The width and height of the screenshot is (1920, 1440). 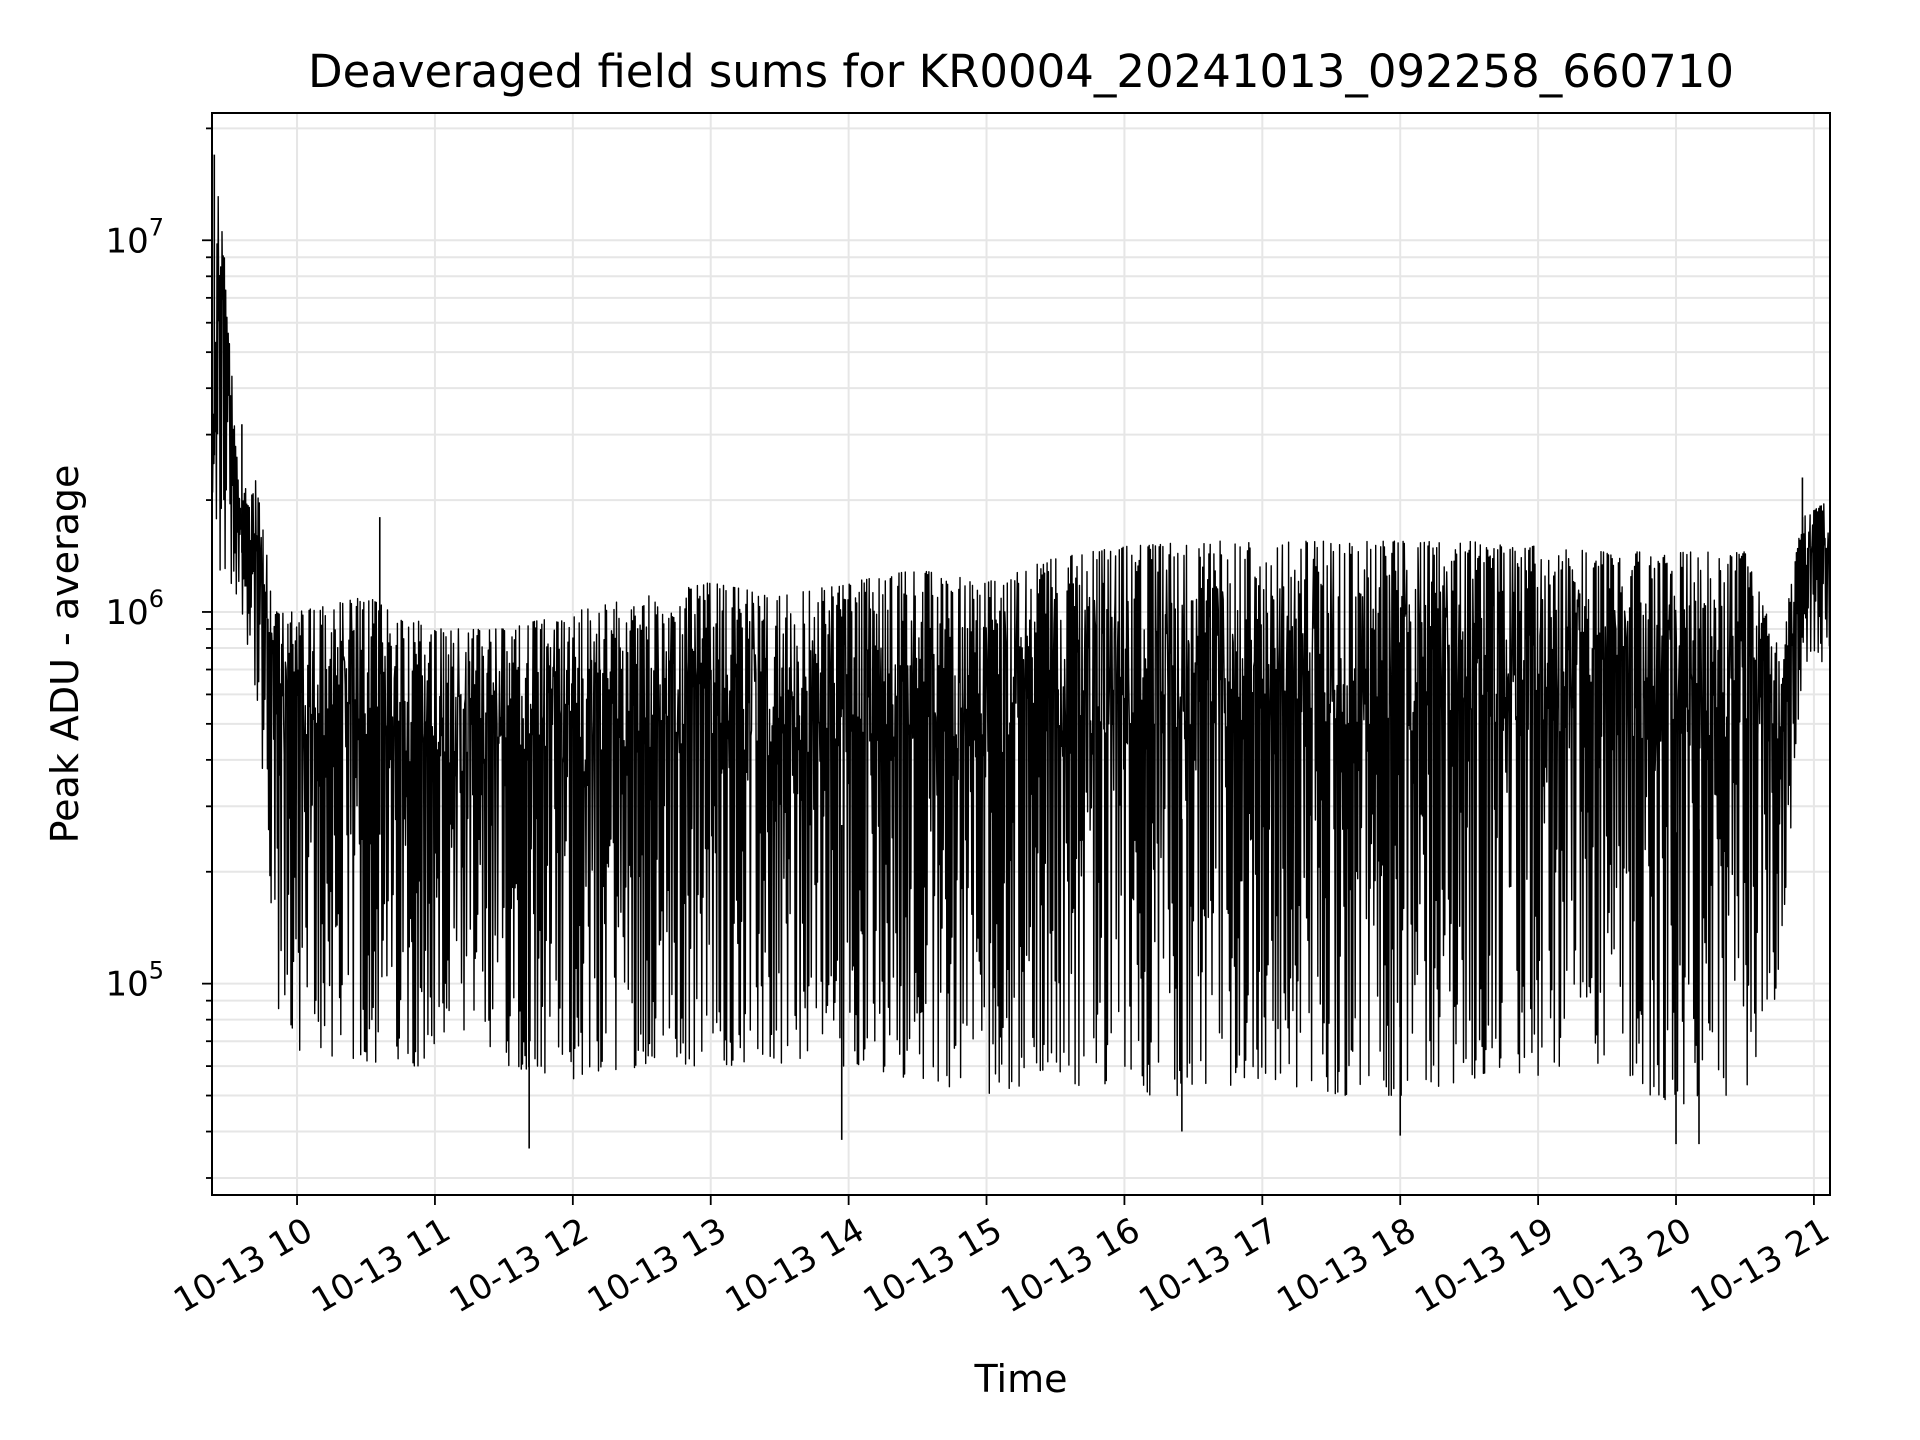 What do you see at coordinates (134, 237) in the screenshot?
I see `y-tick-label: 10⁷` at bounding box center [134, 237].